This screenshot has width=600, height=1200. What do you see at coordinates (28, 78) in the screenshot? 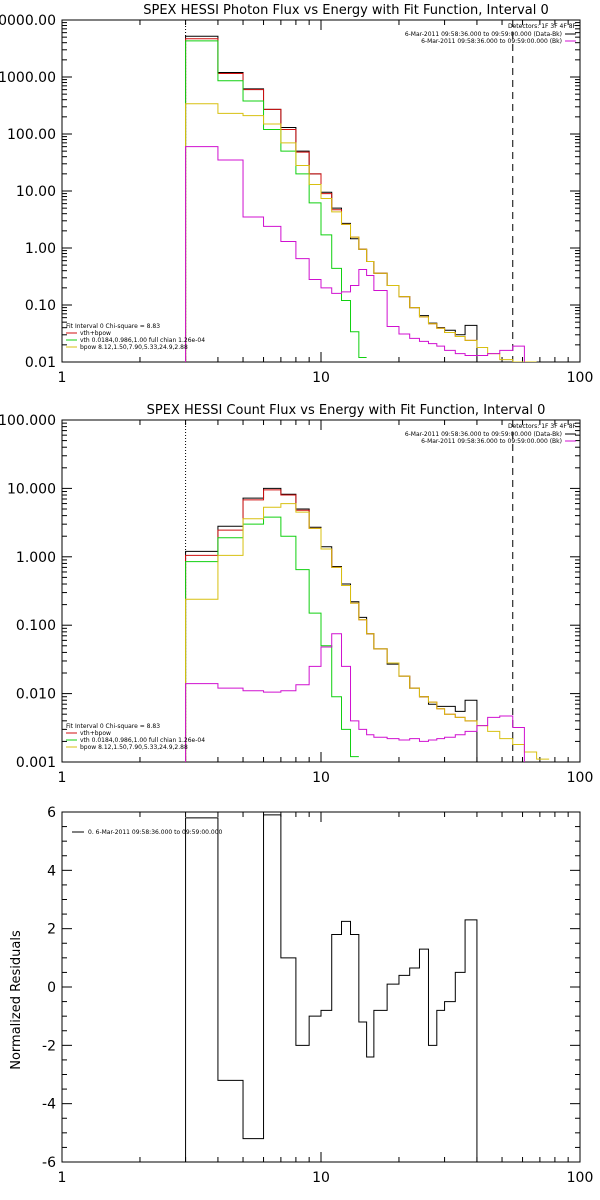
I see `y-tick-label: 1000.00` at bounding box center [28, 78].